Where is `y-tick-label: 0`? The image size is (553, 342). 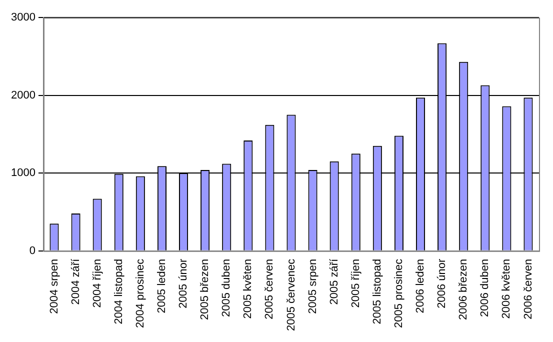 y-tick-label: 0 is located at coordinates (32, 250).